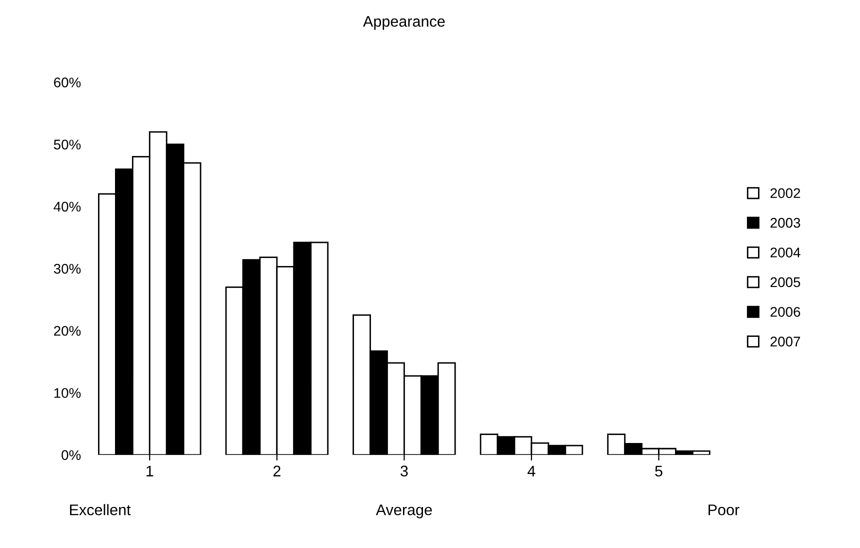 Image resolution: width=860 pixels, height=548 pixels. Describe the element at coordinates (785, 282) in the screenshot. I see `legend-label: 2005` at that location.